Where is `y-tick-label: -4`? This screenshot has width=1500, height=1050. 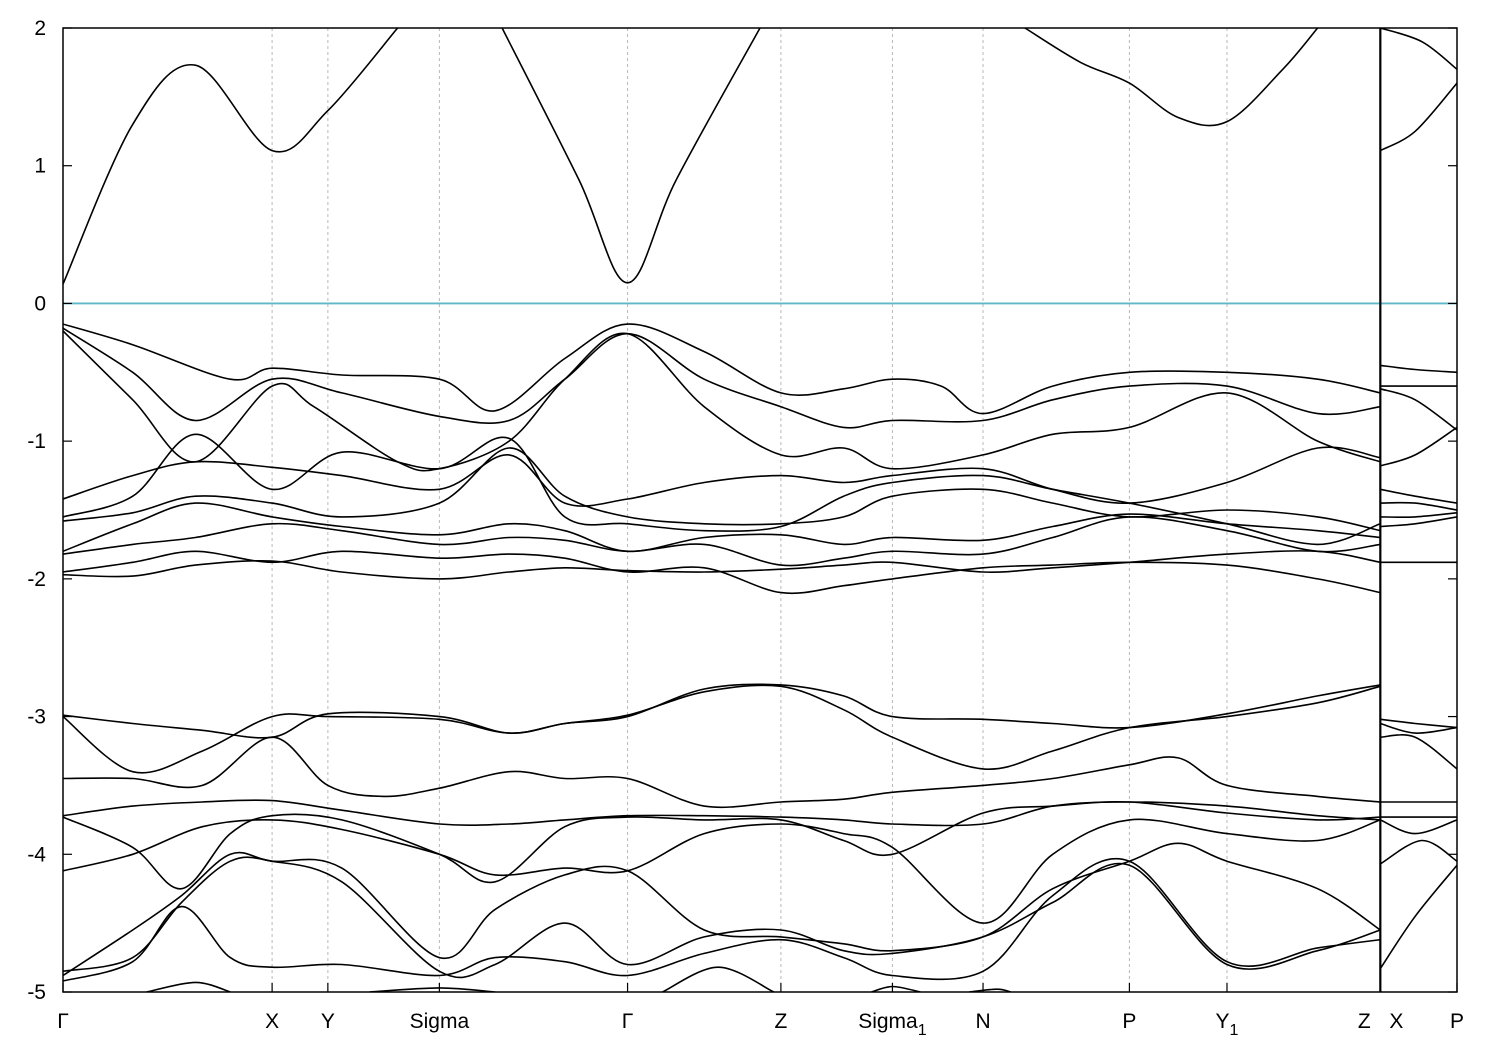
y-tick-label: -4 is located at coordinates (36, 854).